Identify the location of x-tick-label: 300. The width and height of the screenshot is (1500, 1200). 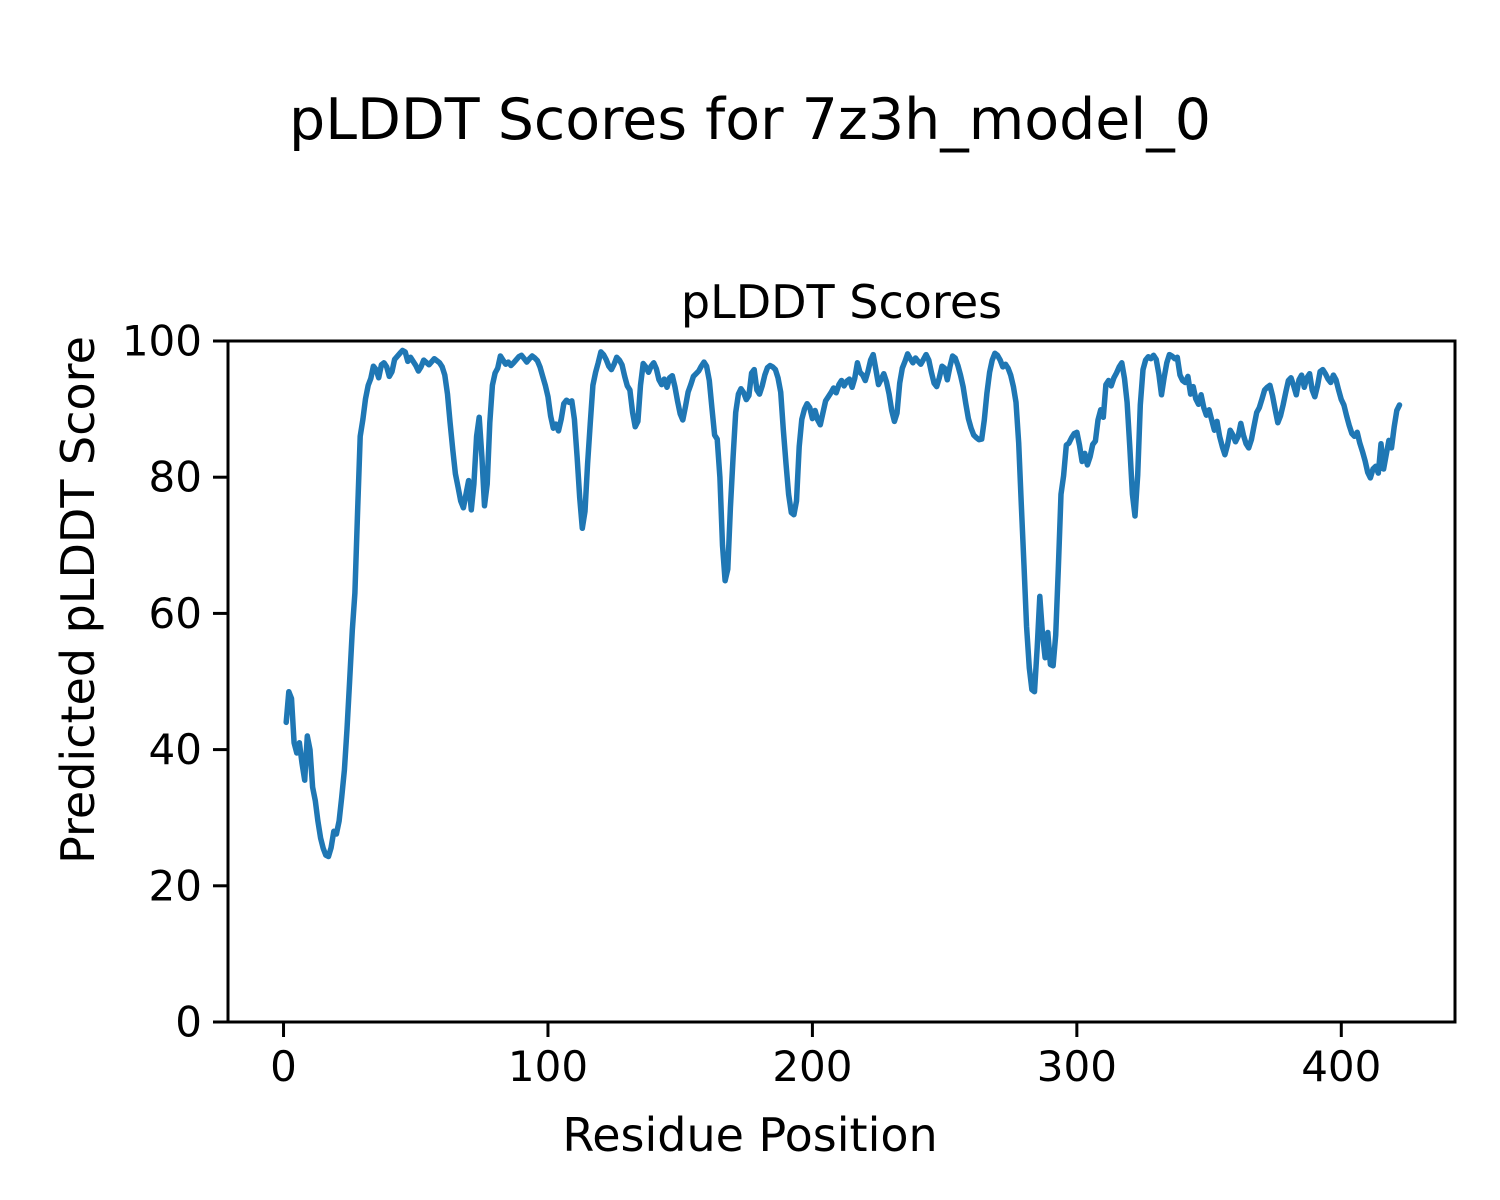
(1077, 1066).